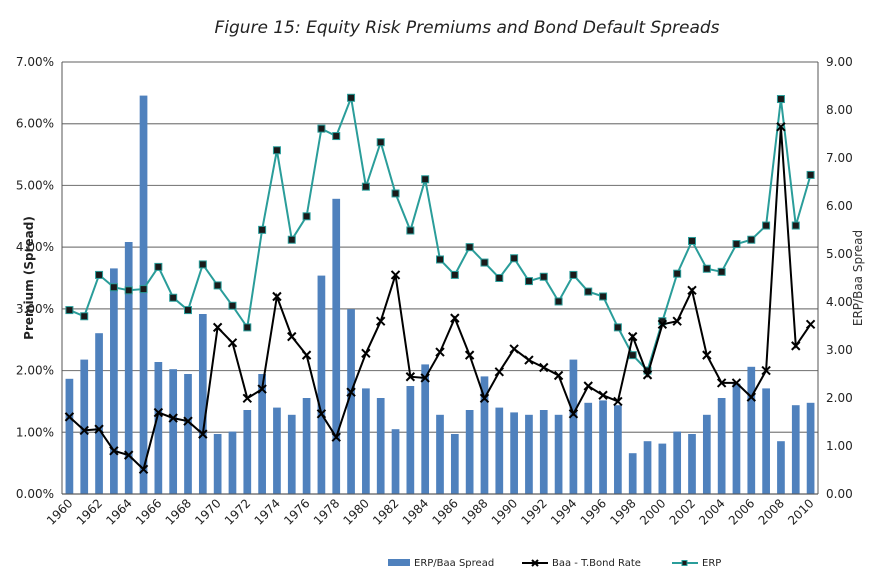 The height and width of the screenshot is (572, 874). What do you see at coordinates (593, 511) in the screenshot?
I see `x-tick-label: 1996` at bounding box center [593, 511].